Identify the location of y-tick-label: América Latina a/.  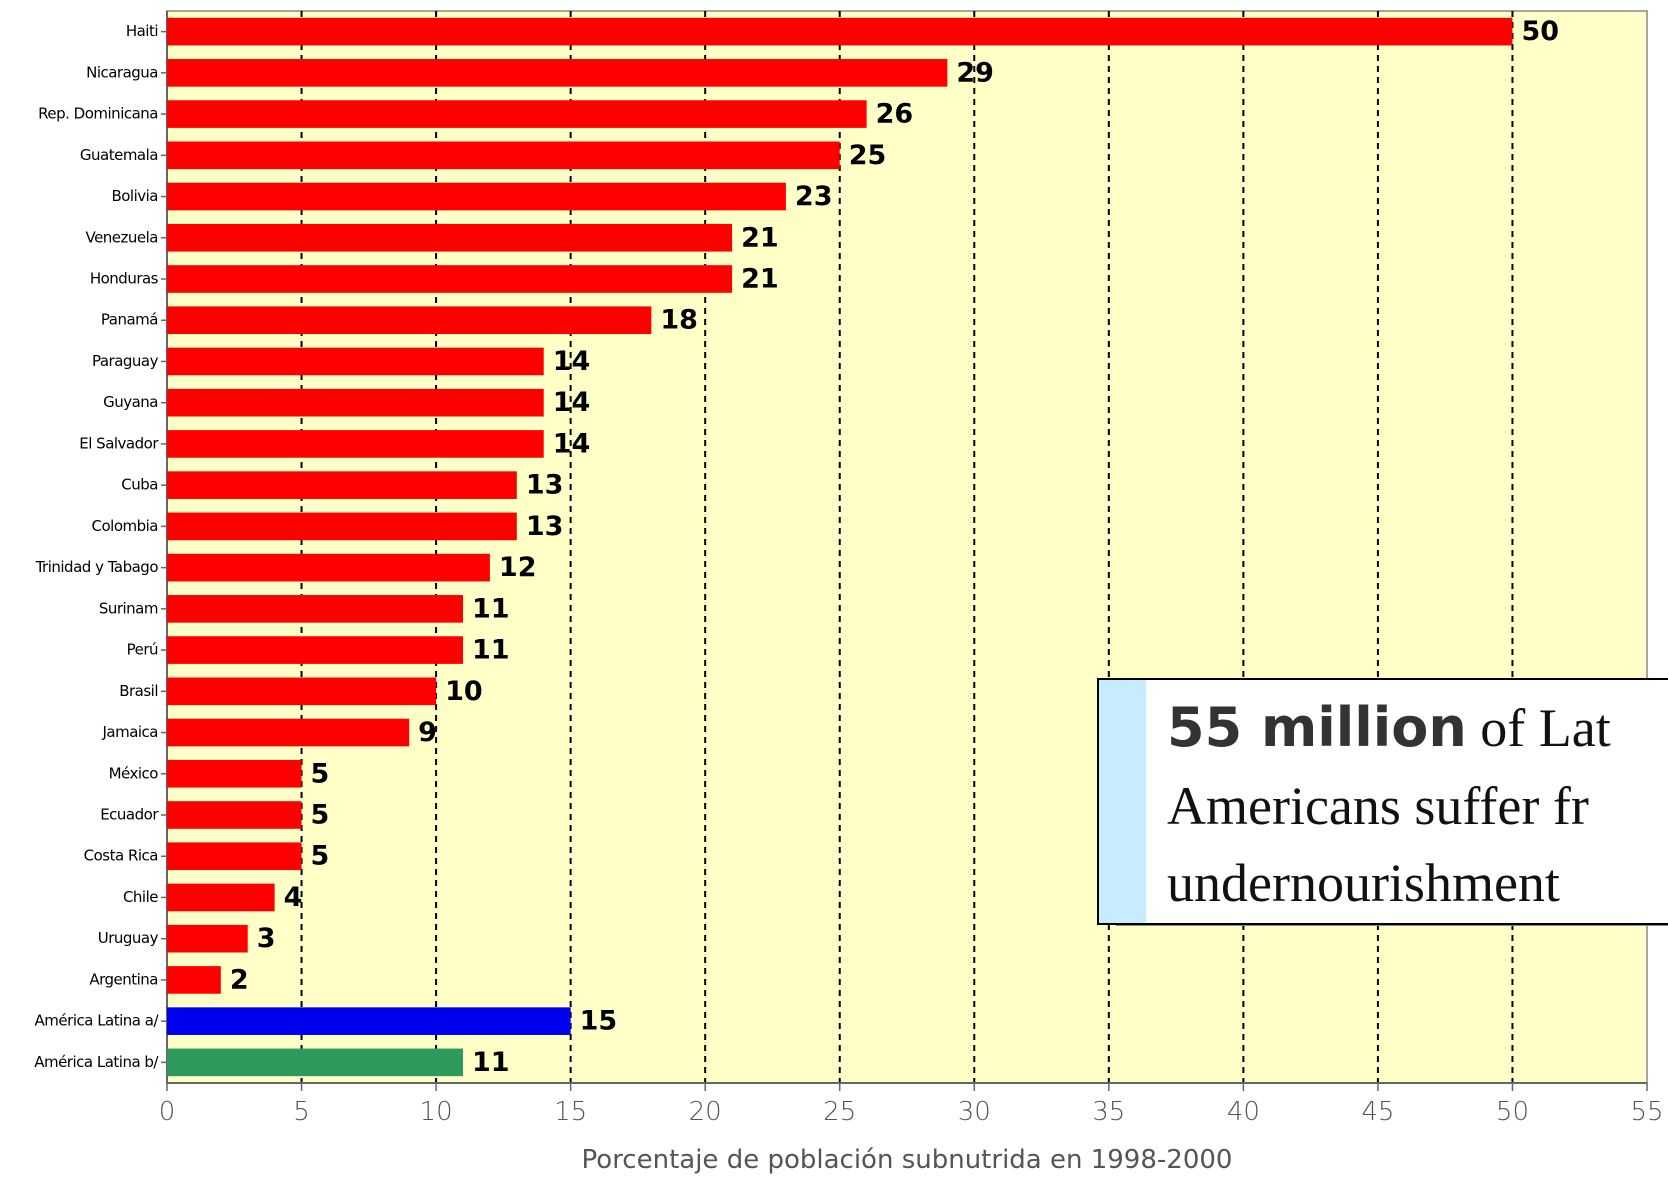
(97, 1021).